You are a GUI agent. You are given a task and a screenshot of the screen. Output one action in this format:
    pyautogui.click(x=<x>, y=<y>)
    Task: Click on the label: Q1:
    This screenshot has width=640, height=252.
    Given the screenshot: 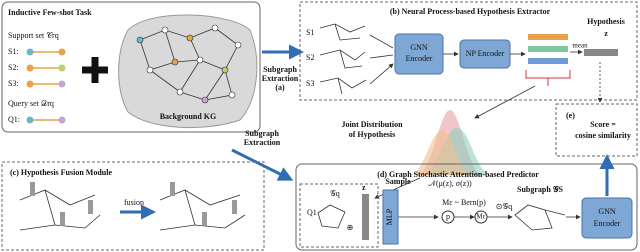 What is the action you would take?
    pyautogui.click(x=14, y=119)
    